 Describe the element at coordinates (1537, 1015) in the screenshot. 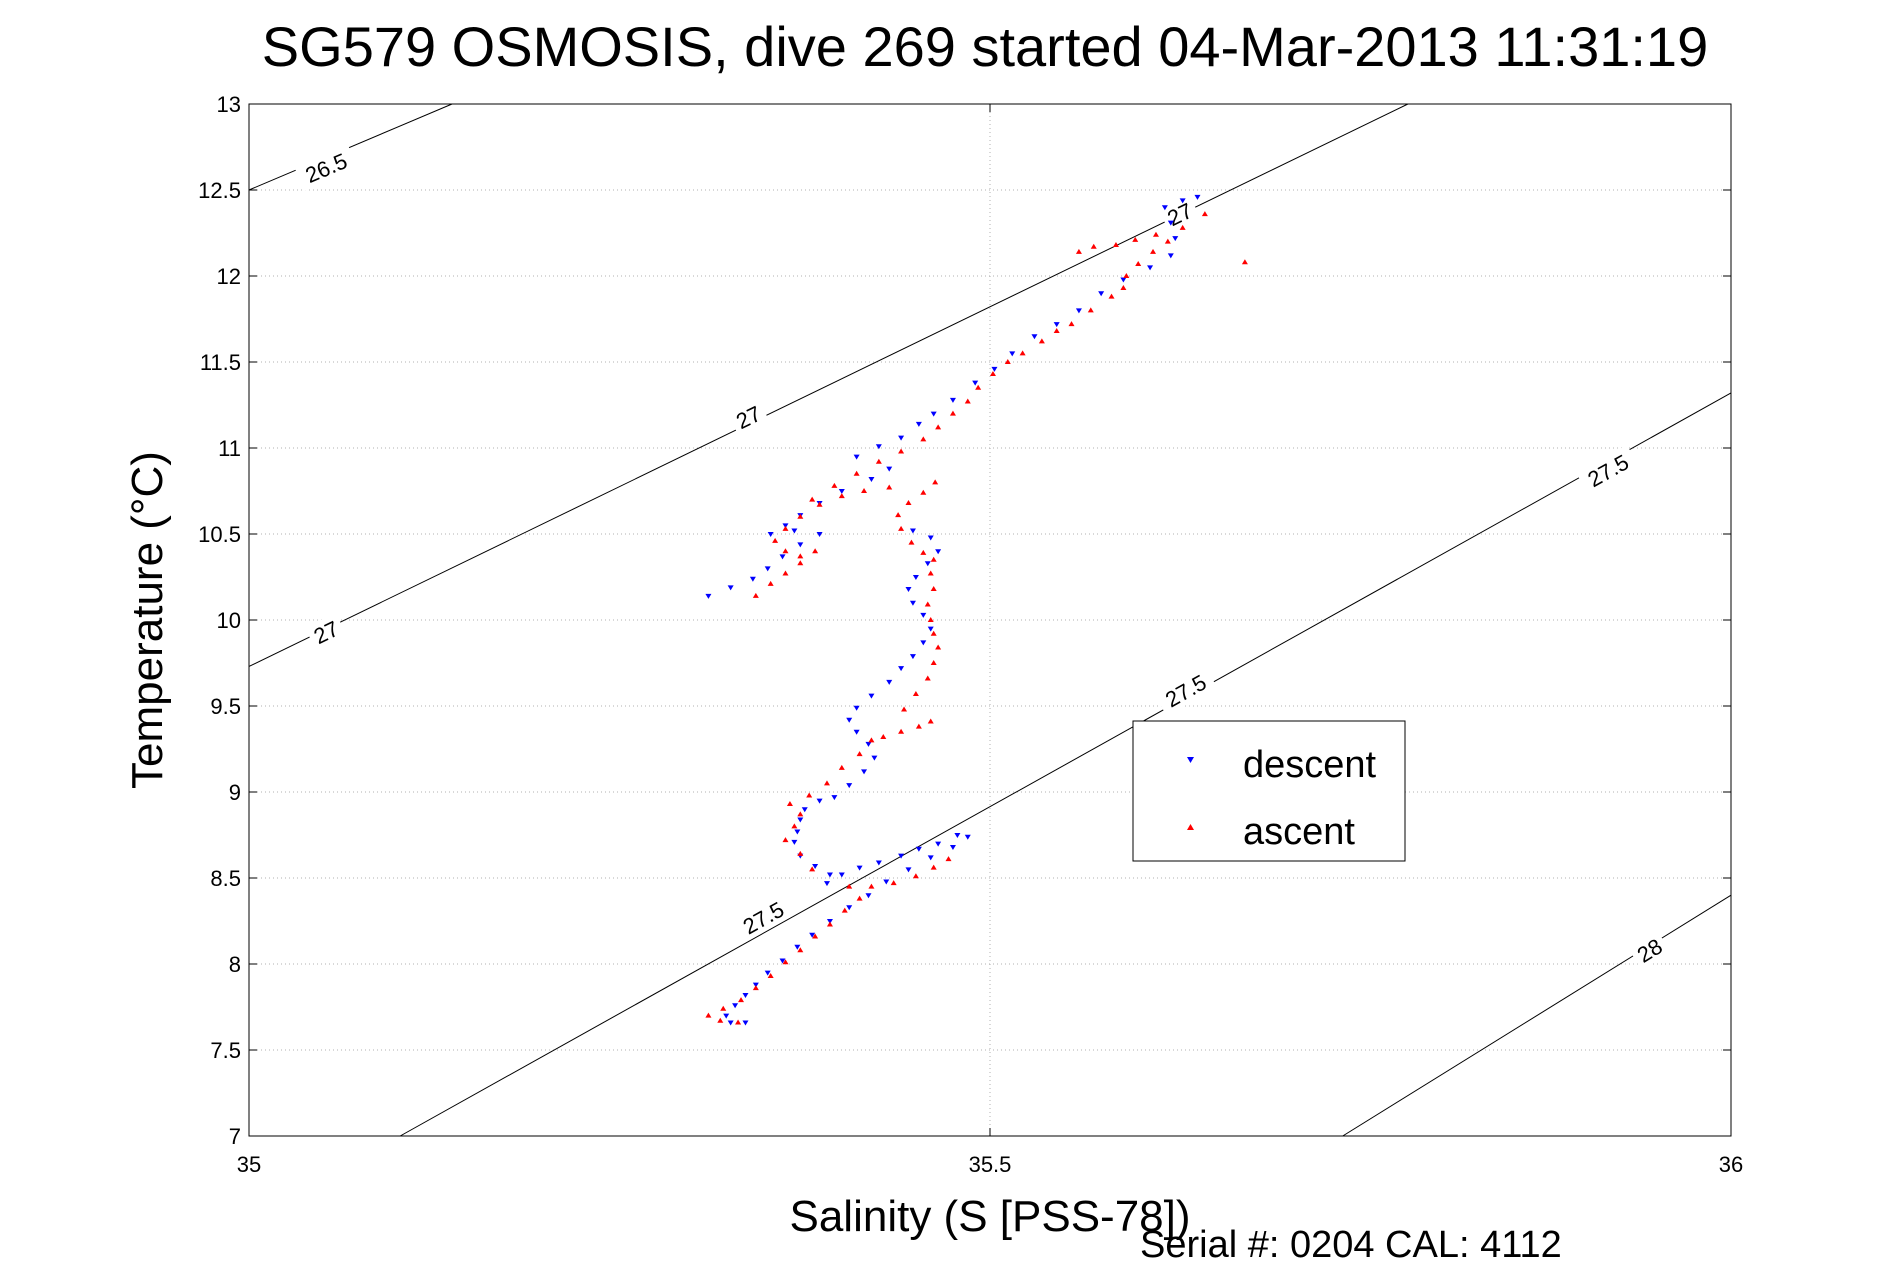

I see `isopycnal-line` at that location.